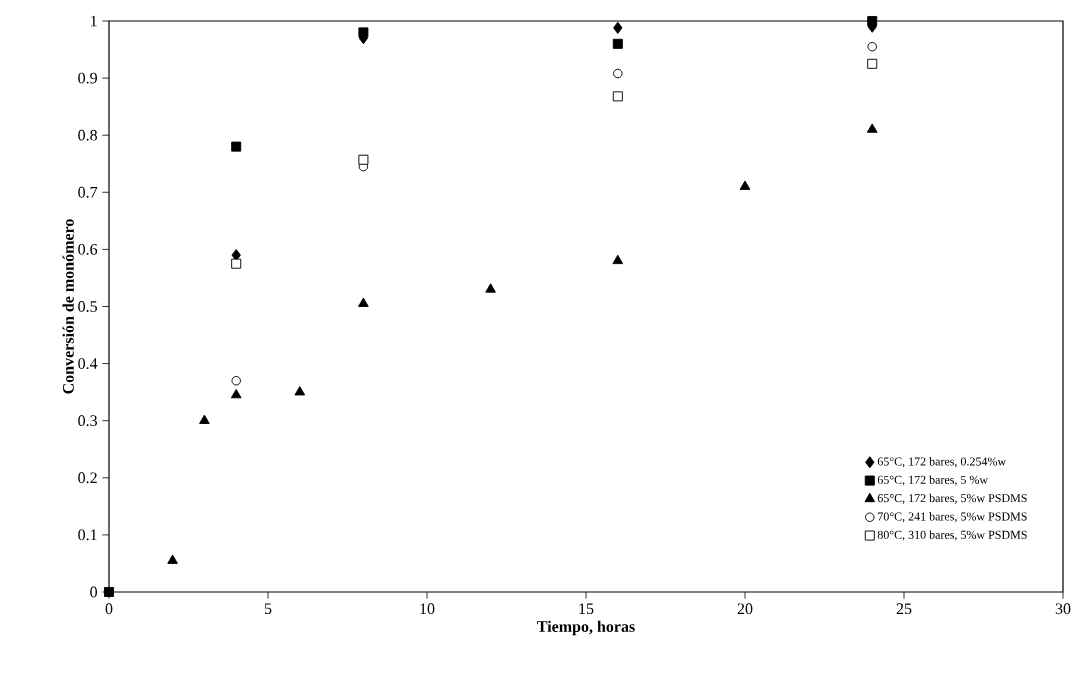 This screenshot has width=1078, height=689. What do you see at coordinates (87, 478) in the screenshot?
I see `y-tick-label: 0.2` at bounding box center [87, 478].